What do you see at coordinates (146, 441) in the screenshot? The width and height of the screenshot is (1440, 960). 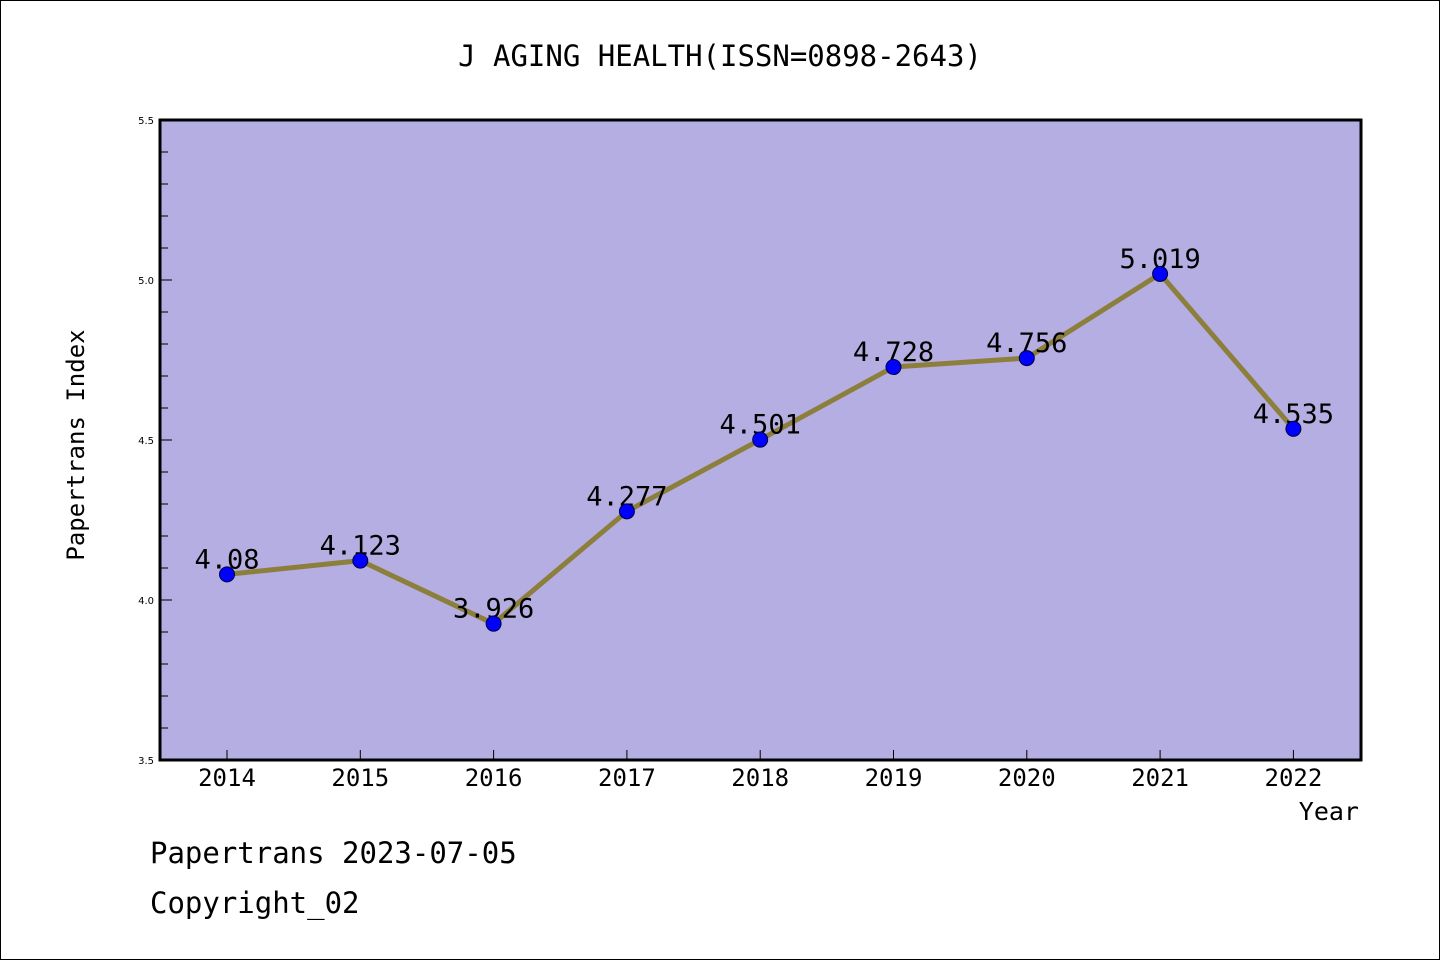 I see `y-tick-label: 4.5` at bounding box center [146, 441].